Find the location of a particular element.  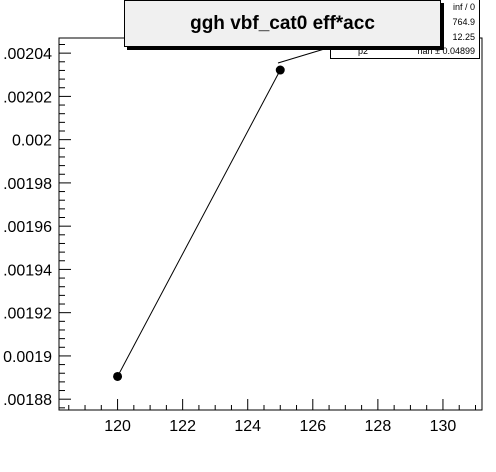

y-tick-label: 0.0019 is located at coordinates (27, 357).